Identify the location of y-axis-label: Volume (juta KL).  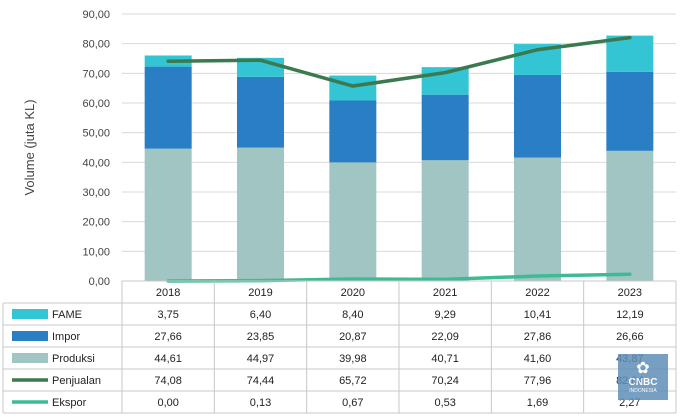
(29, 147).